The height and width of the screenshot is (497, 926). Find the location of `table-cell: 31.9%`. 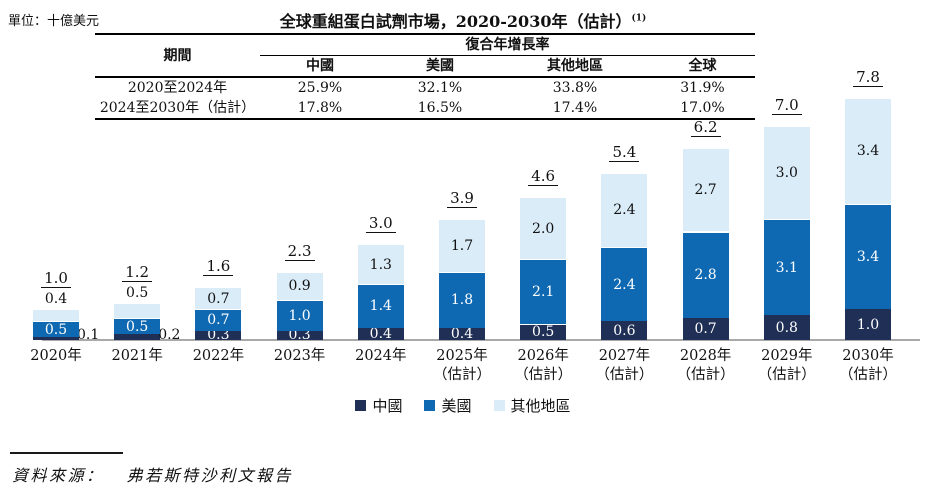

table-cell: 31.9% is located at coordinates (702, 88).